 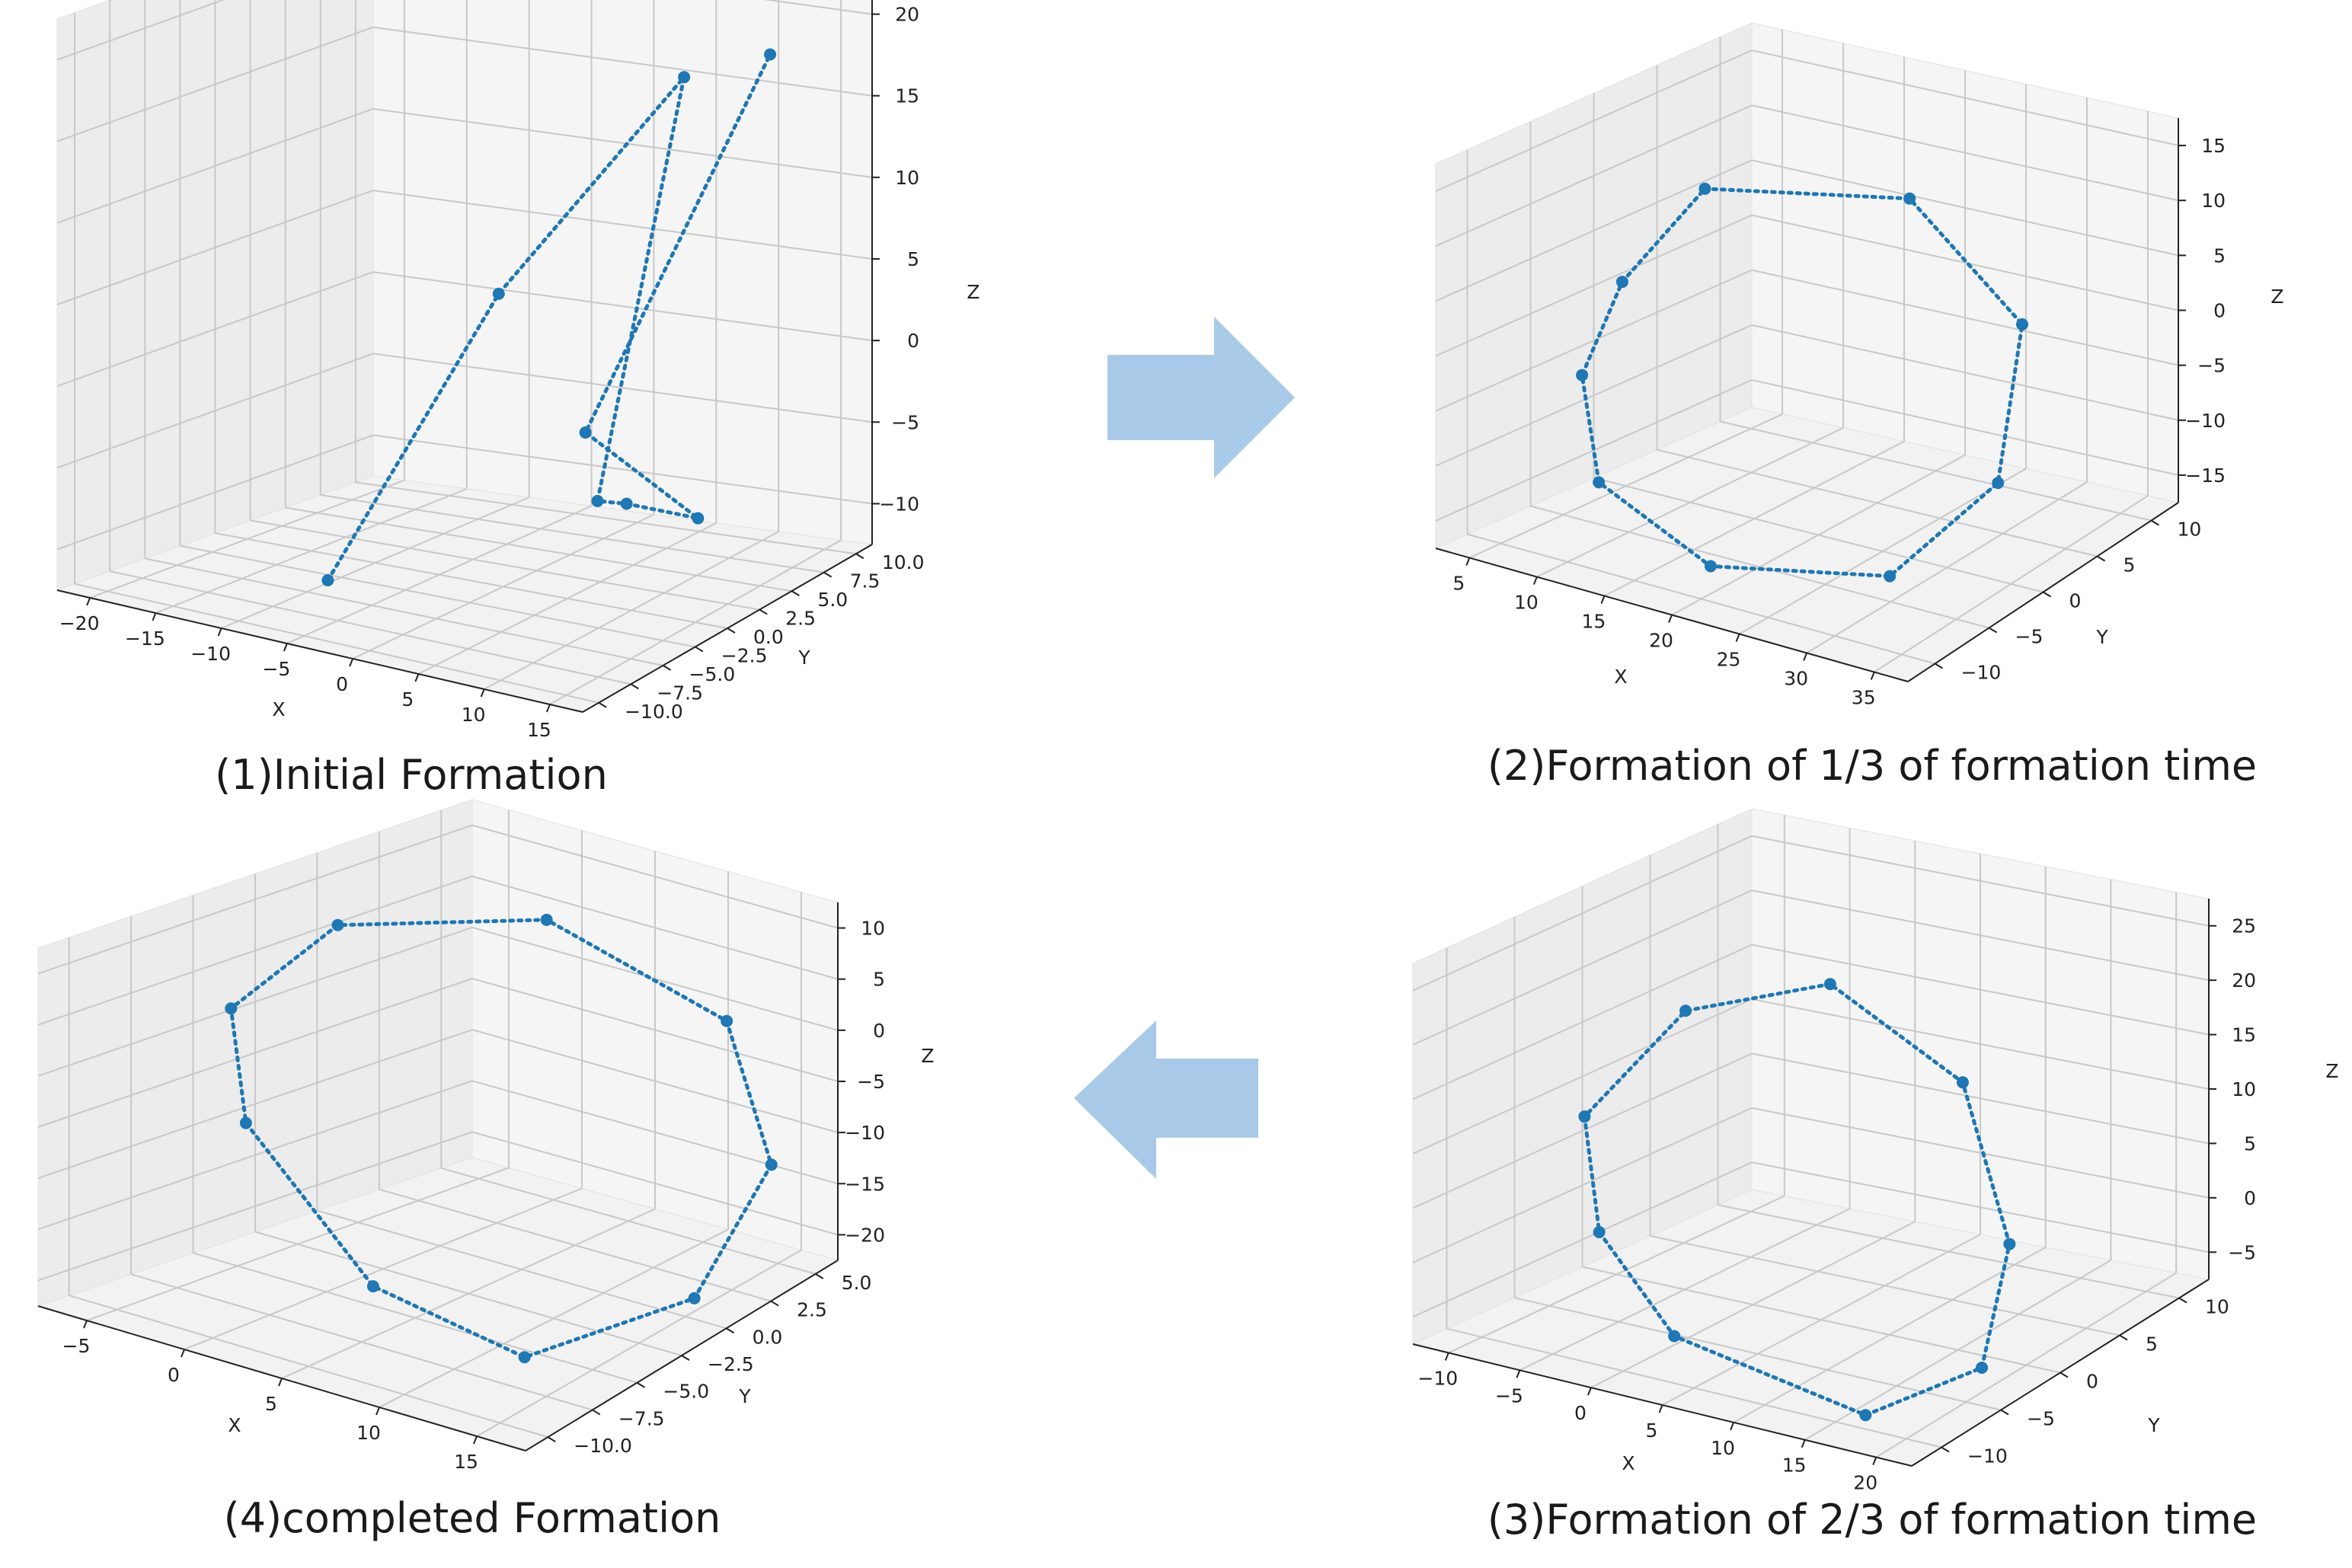 What do you see at coordinates (319, 651) in the screenshot?
I see `x-axis-line` at bounding box center [319, 651].